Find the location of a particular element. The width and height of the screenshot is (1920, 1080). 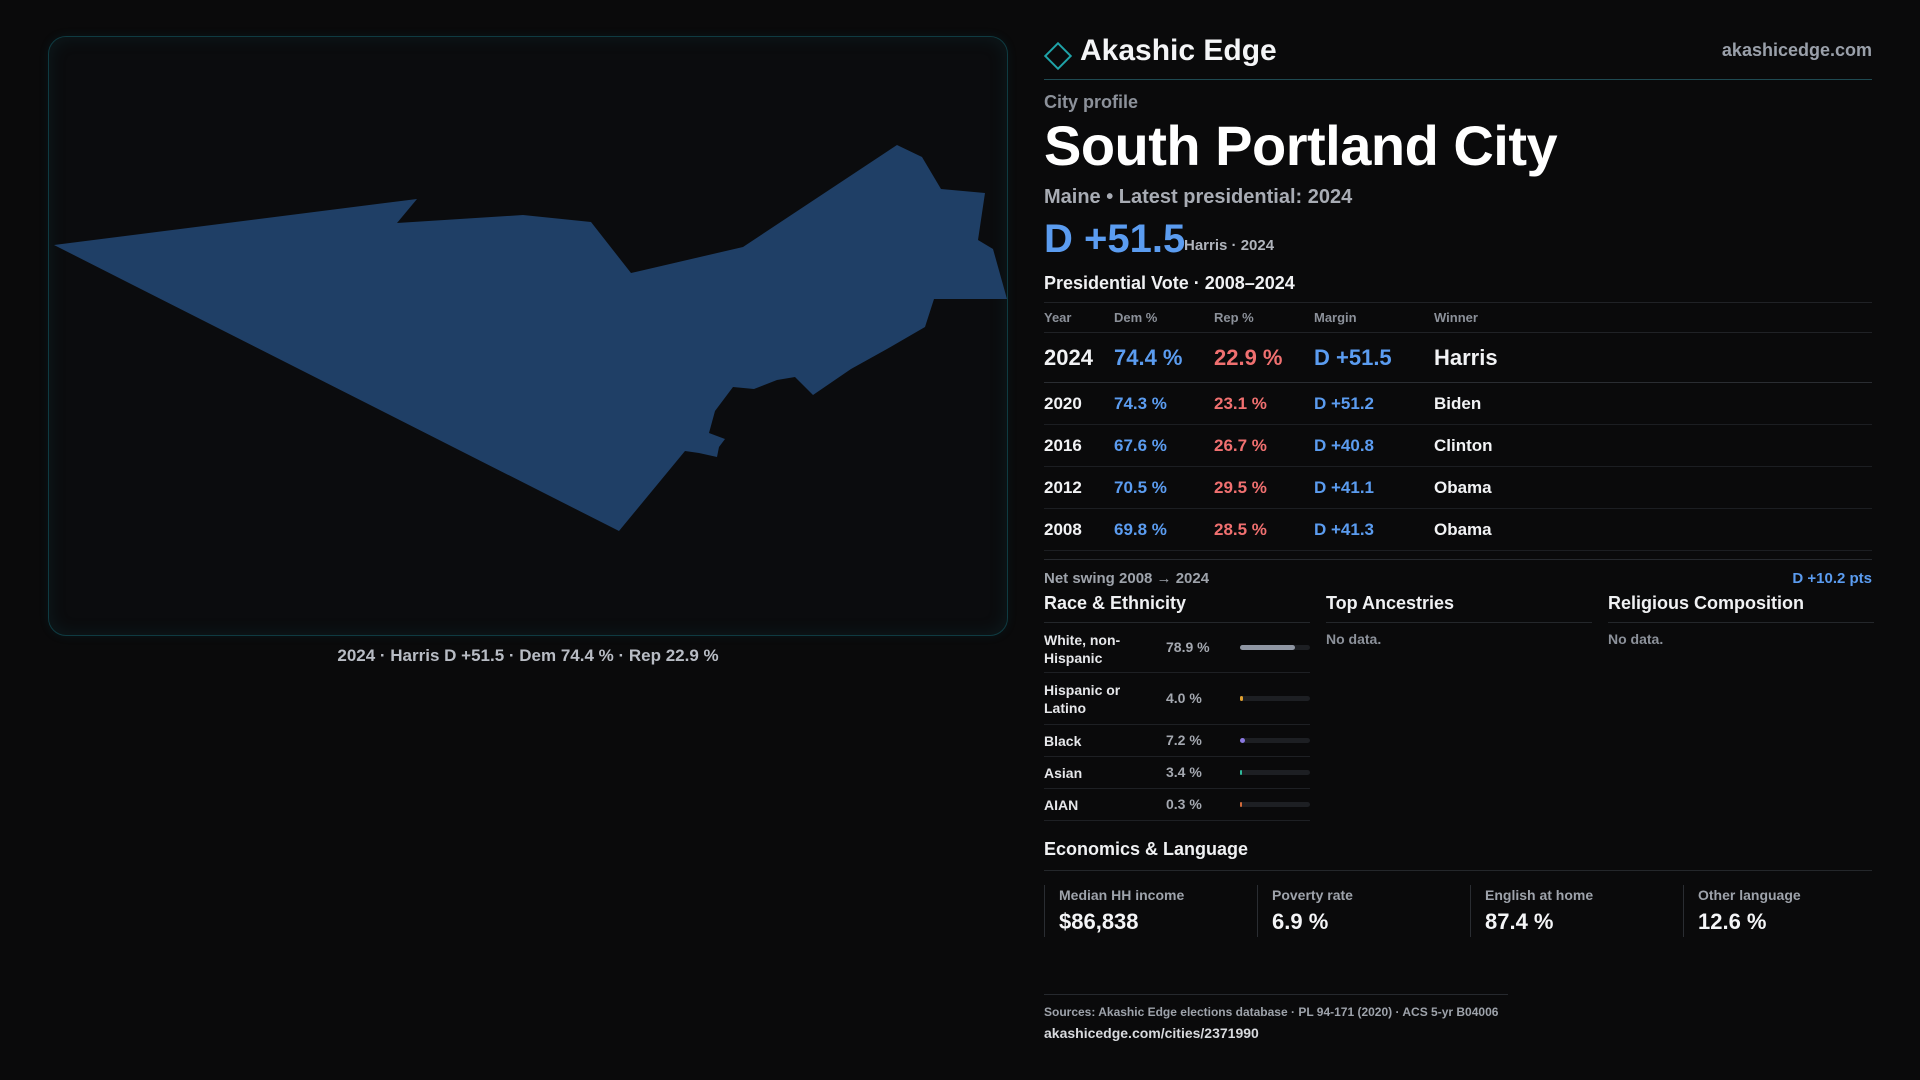

col-header-margin: Margin is located at coordinates (1374, 318).